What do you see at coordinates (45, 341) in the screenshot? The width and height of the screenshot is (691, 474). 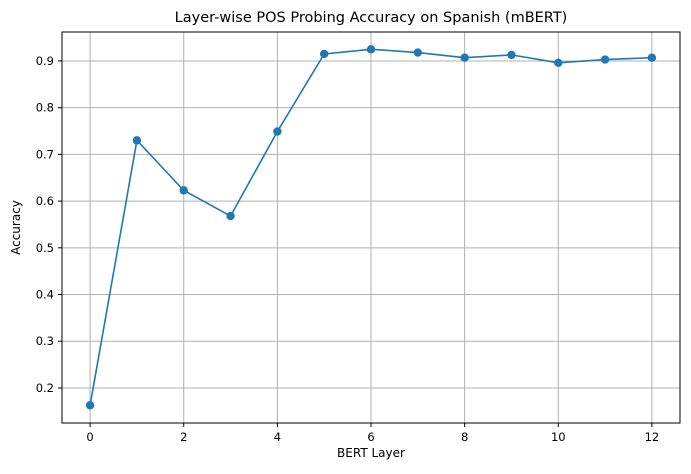 I see `y-tick-label: 0.3` at bounding box center [45, 341].